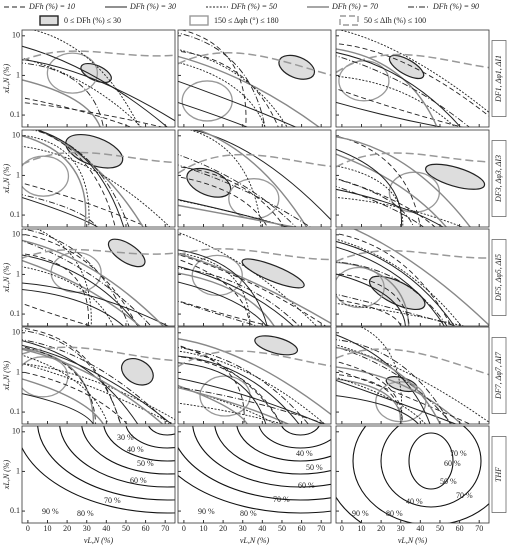 The image size is (508, 555). What do you see at coordinates (304, 453) in the screenshot?
I see `contour-label: 40 %` at bounding box center [304, 453].